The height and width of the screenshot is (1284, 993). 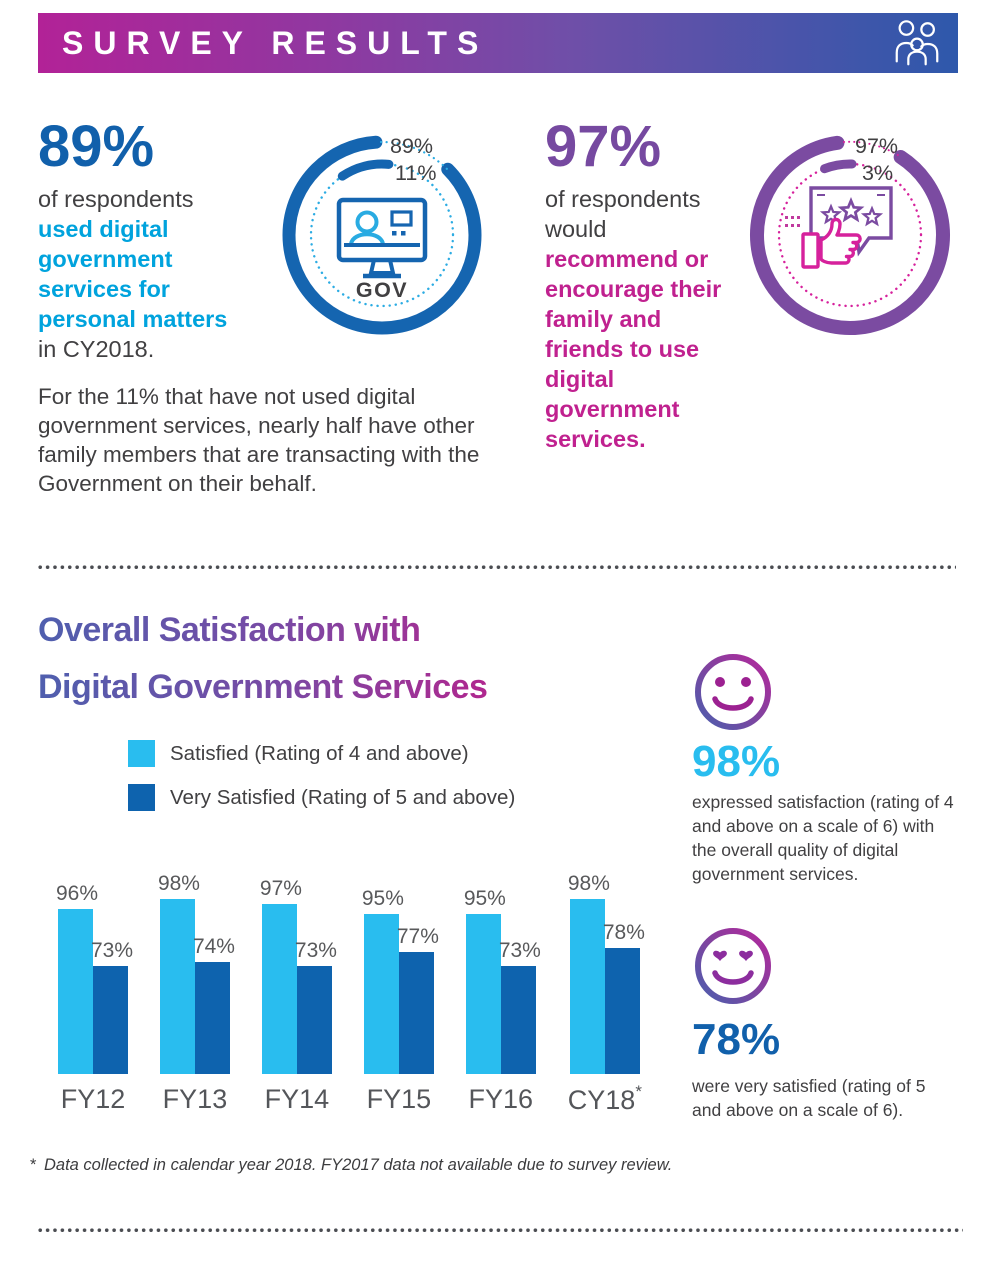 What do you see at coordinates (178, 883) in the screenshot?
I see `bar-value-label: 98%` at bounding box center [178, 883].